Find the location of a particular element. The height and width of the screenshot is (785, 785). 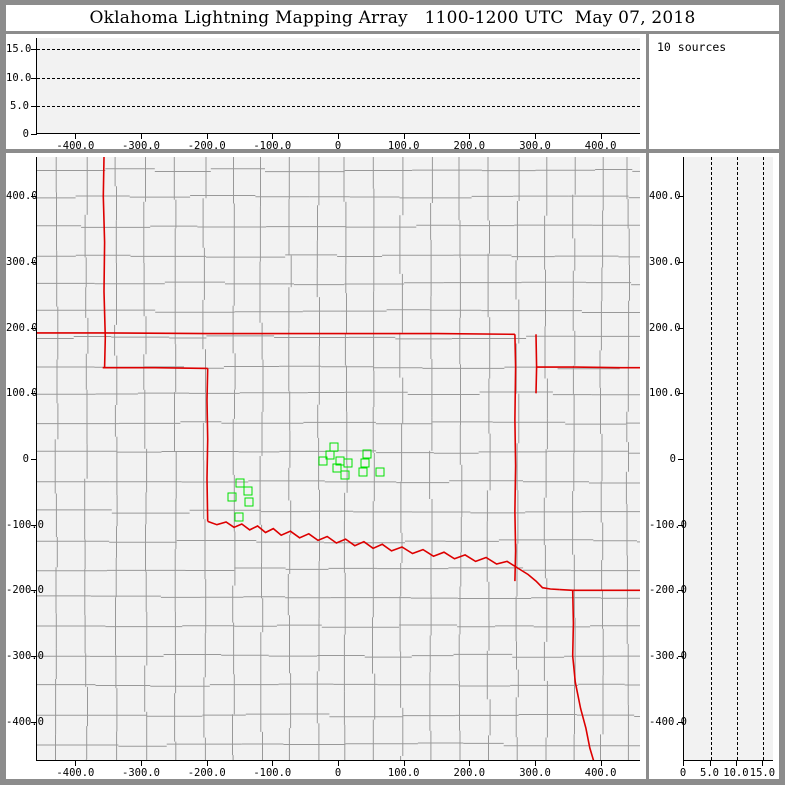

x-tick-label: 10.0 is located at coordinates (736, 773).